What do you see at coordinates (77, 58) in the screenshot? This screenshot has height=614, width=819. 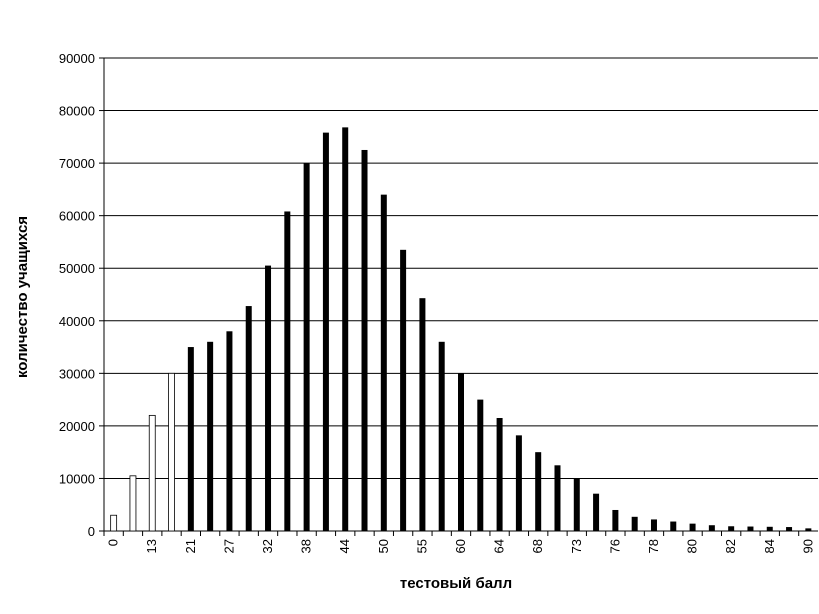 I see `y-tick-label: 90000` at bounding box center [77, 58].